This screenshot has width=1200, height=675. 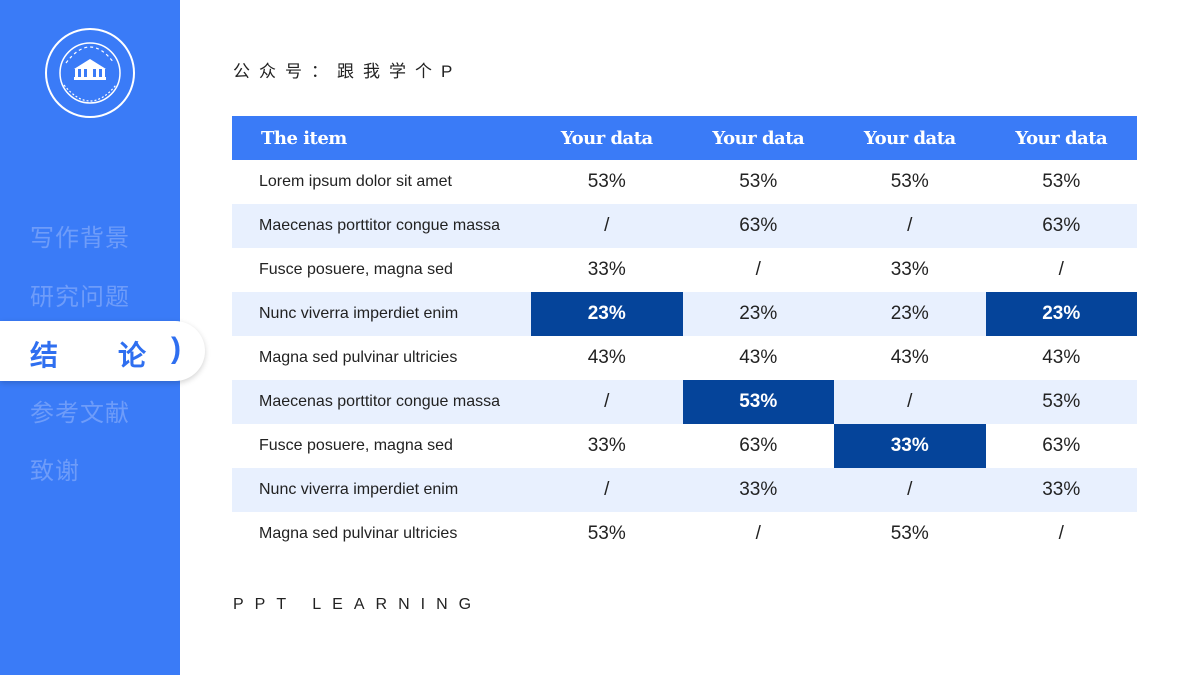 I want to click on highlighted-cell: 33%, so click(x=910, y=446).